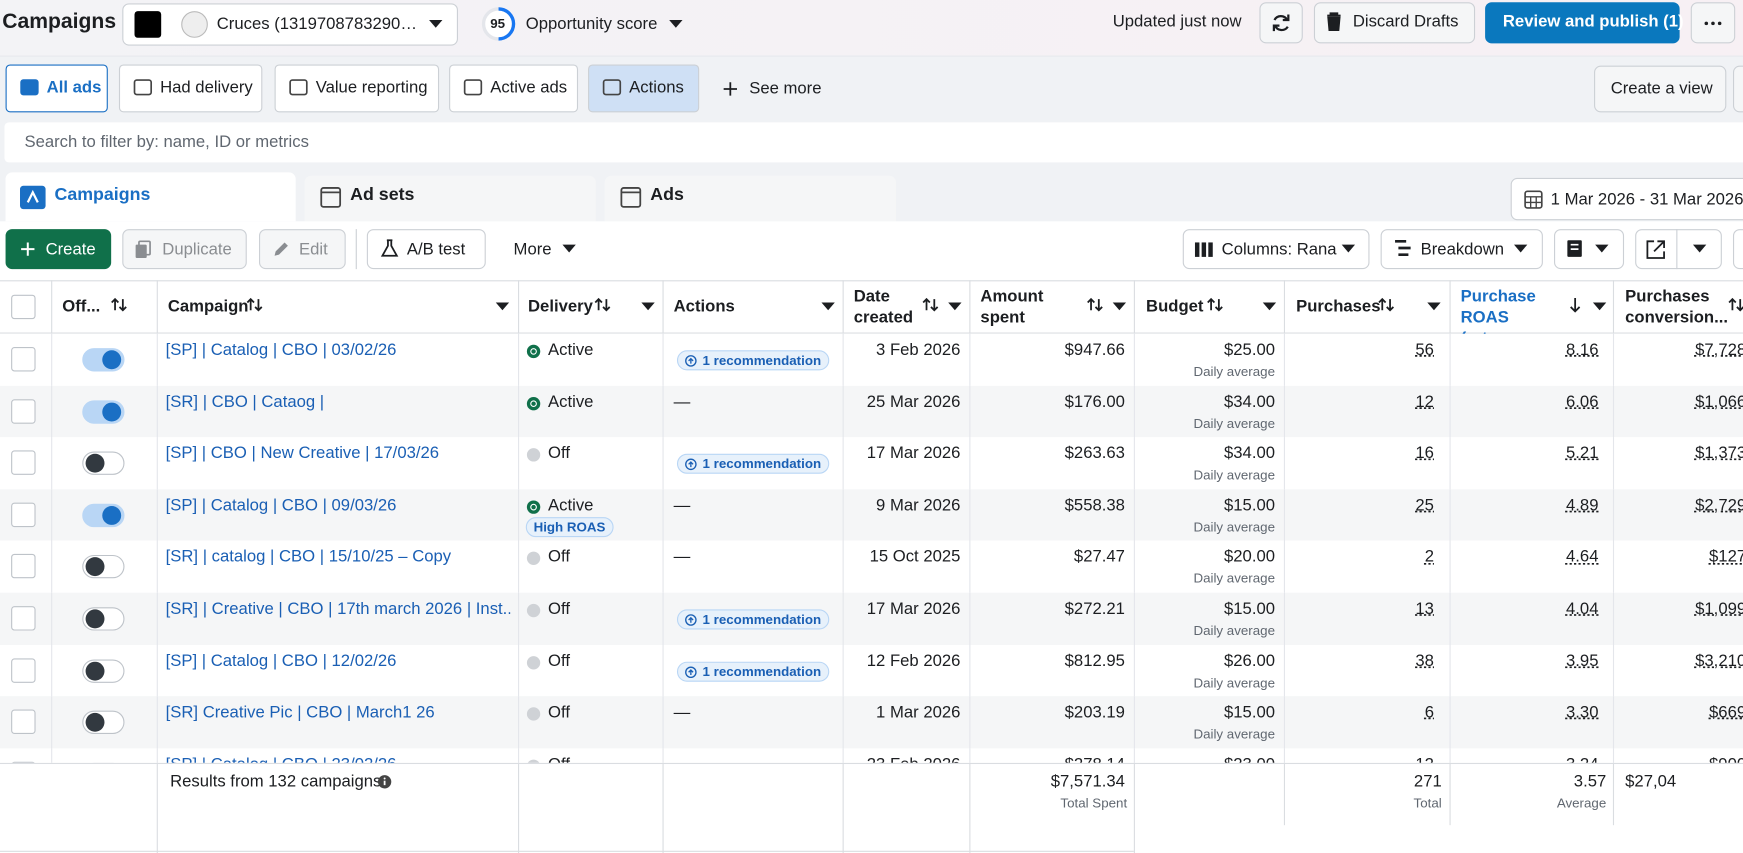  Describe the element at coordinates (290, 24) in the screenshot. I see `account-selector` at that location.